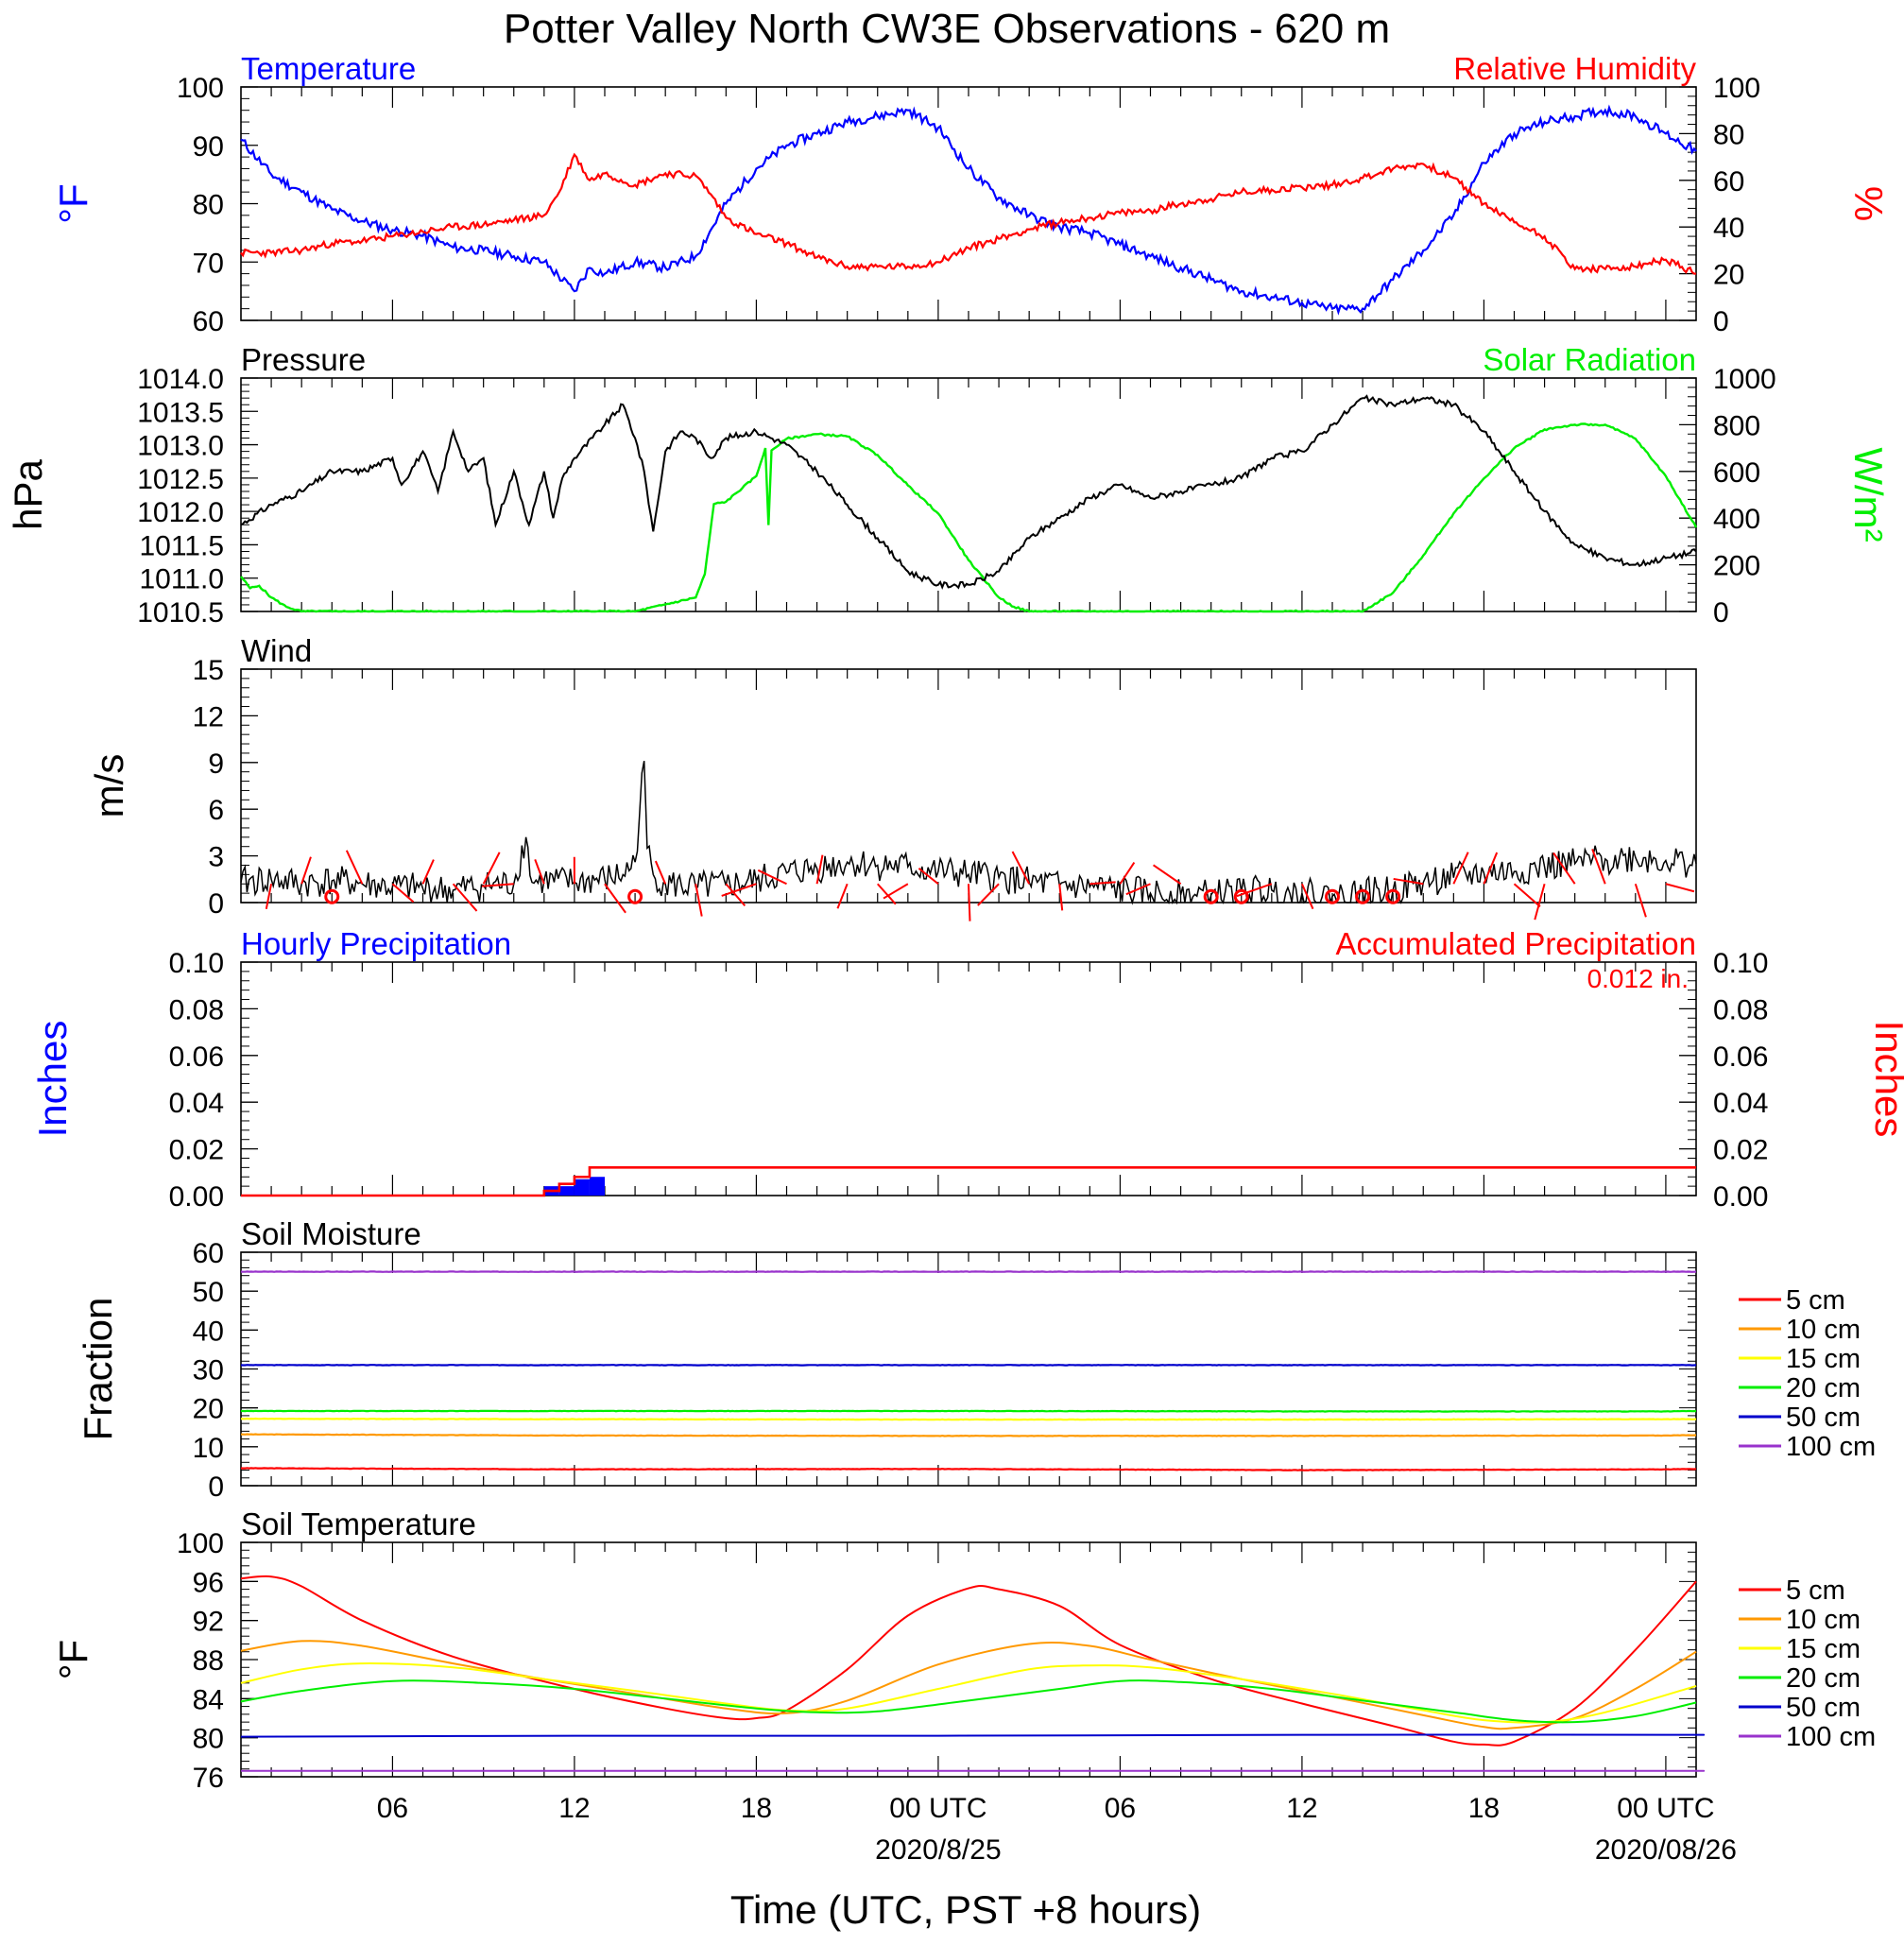  I want to click on panel-title-left: Soil Temperature, so click(358, 1523).